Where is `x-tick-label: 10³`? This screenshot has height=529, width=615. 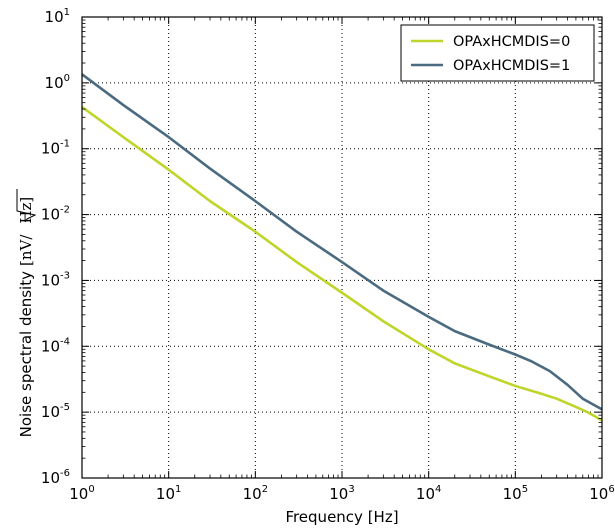
x-tick-label: 10³ is located at coordinates (341, 493).